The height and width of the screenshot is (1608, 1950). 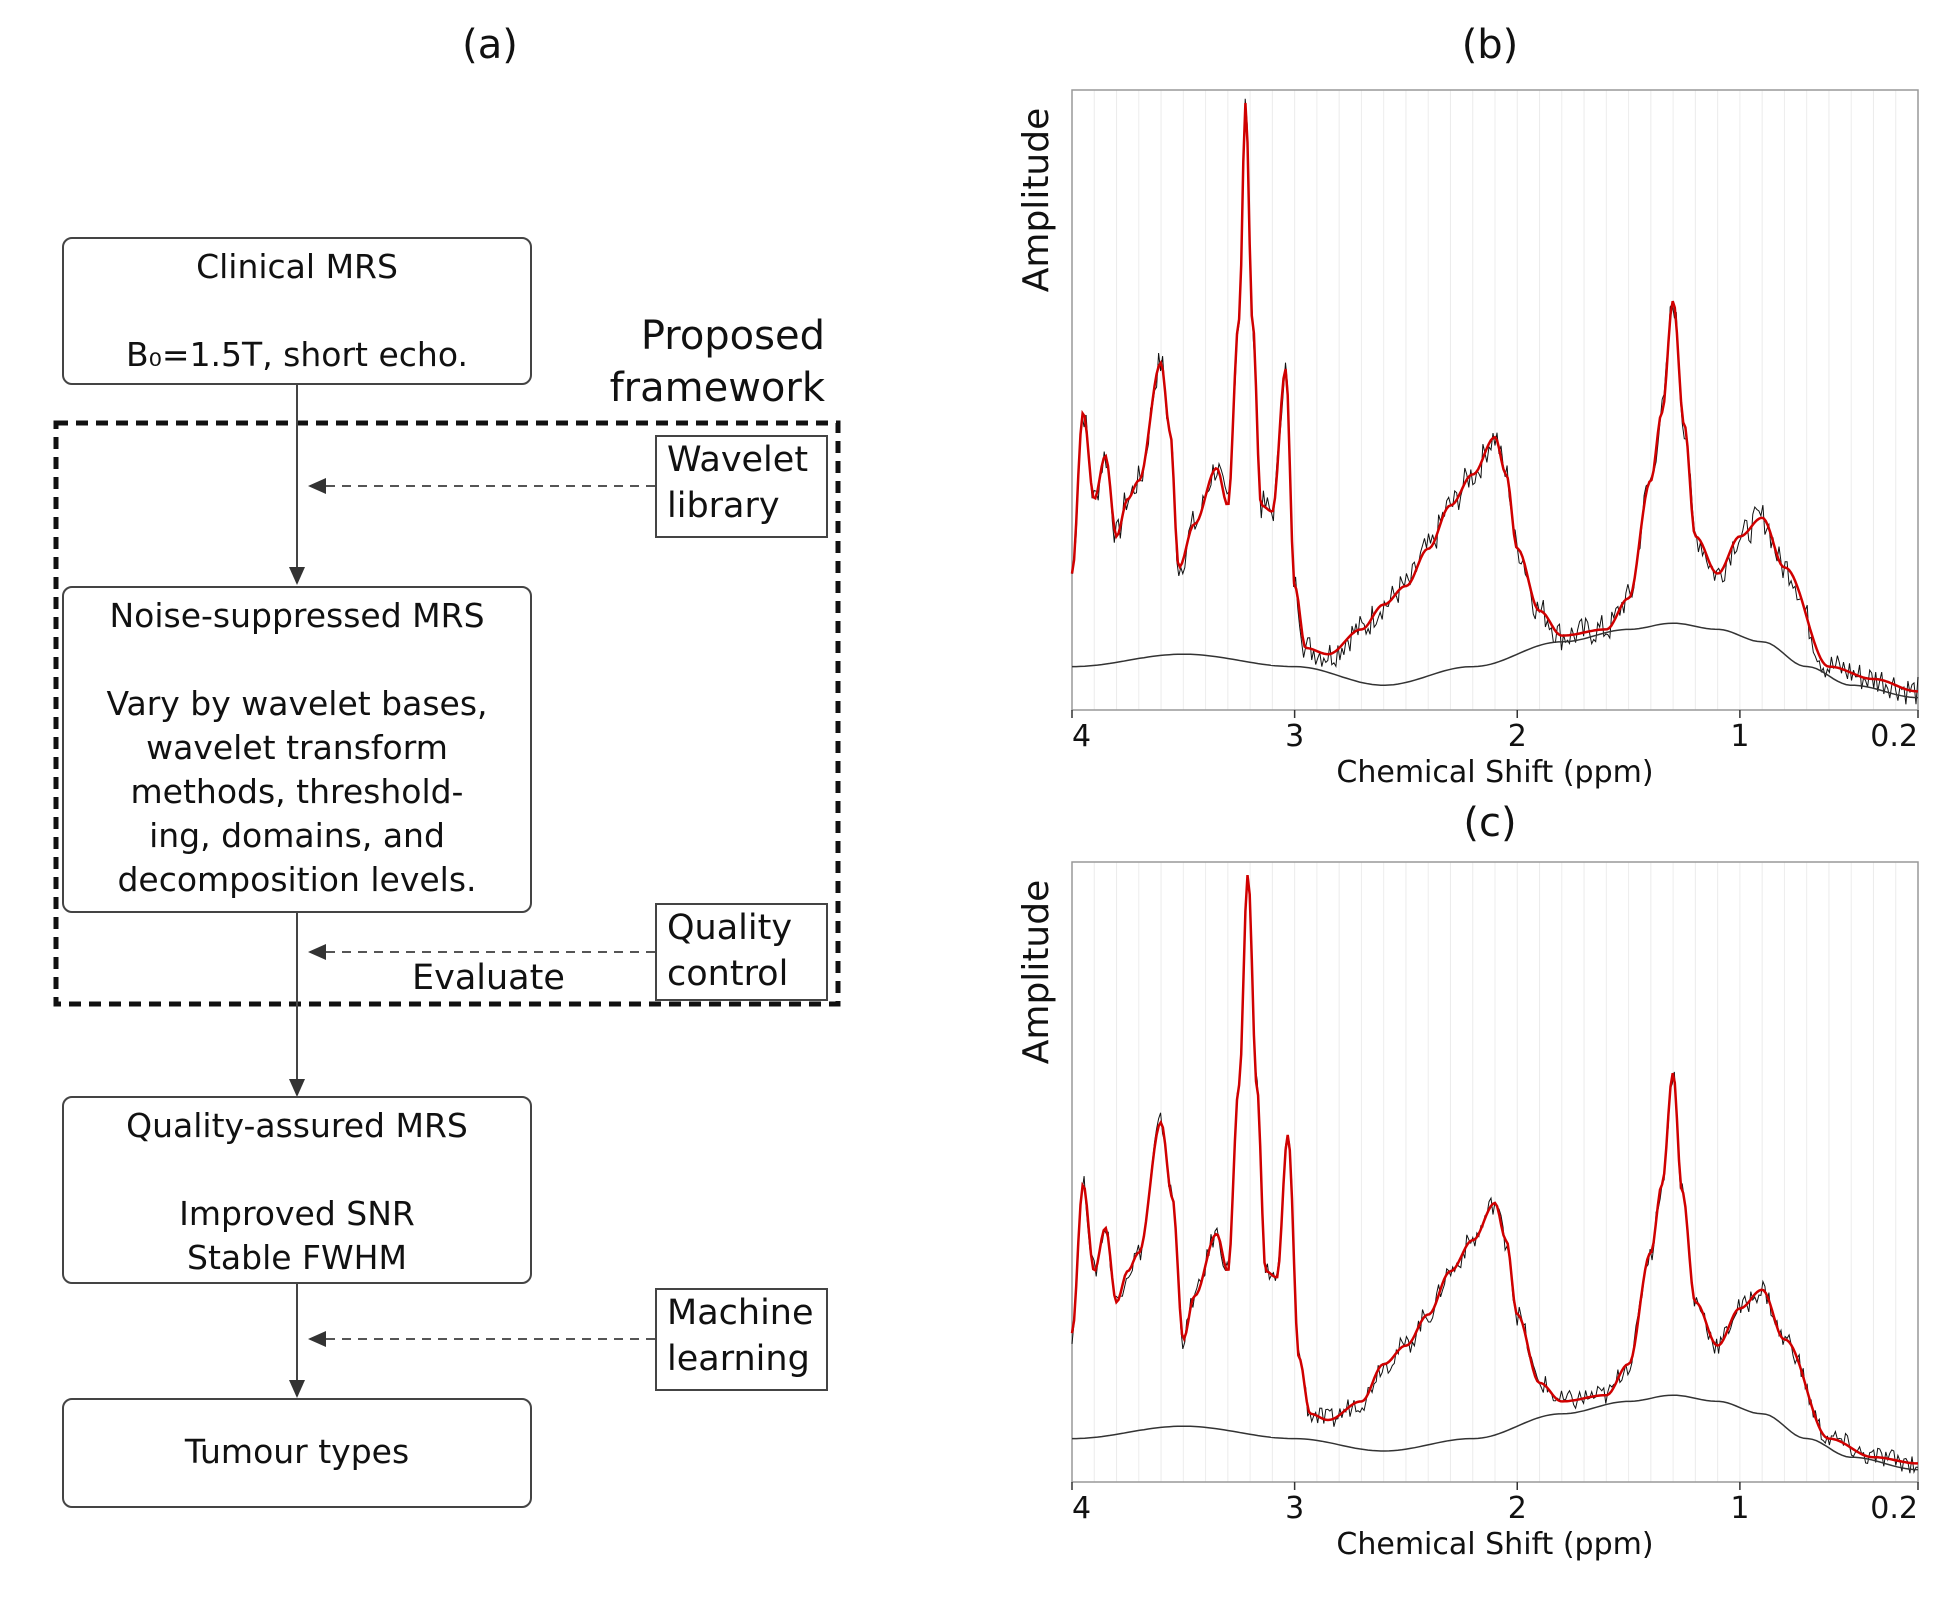 What do you see at coordinates (1490, 45) in the screenshot?
I see `panel-label-b: (b)` at bounding box center [1490, 45].